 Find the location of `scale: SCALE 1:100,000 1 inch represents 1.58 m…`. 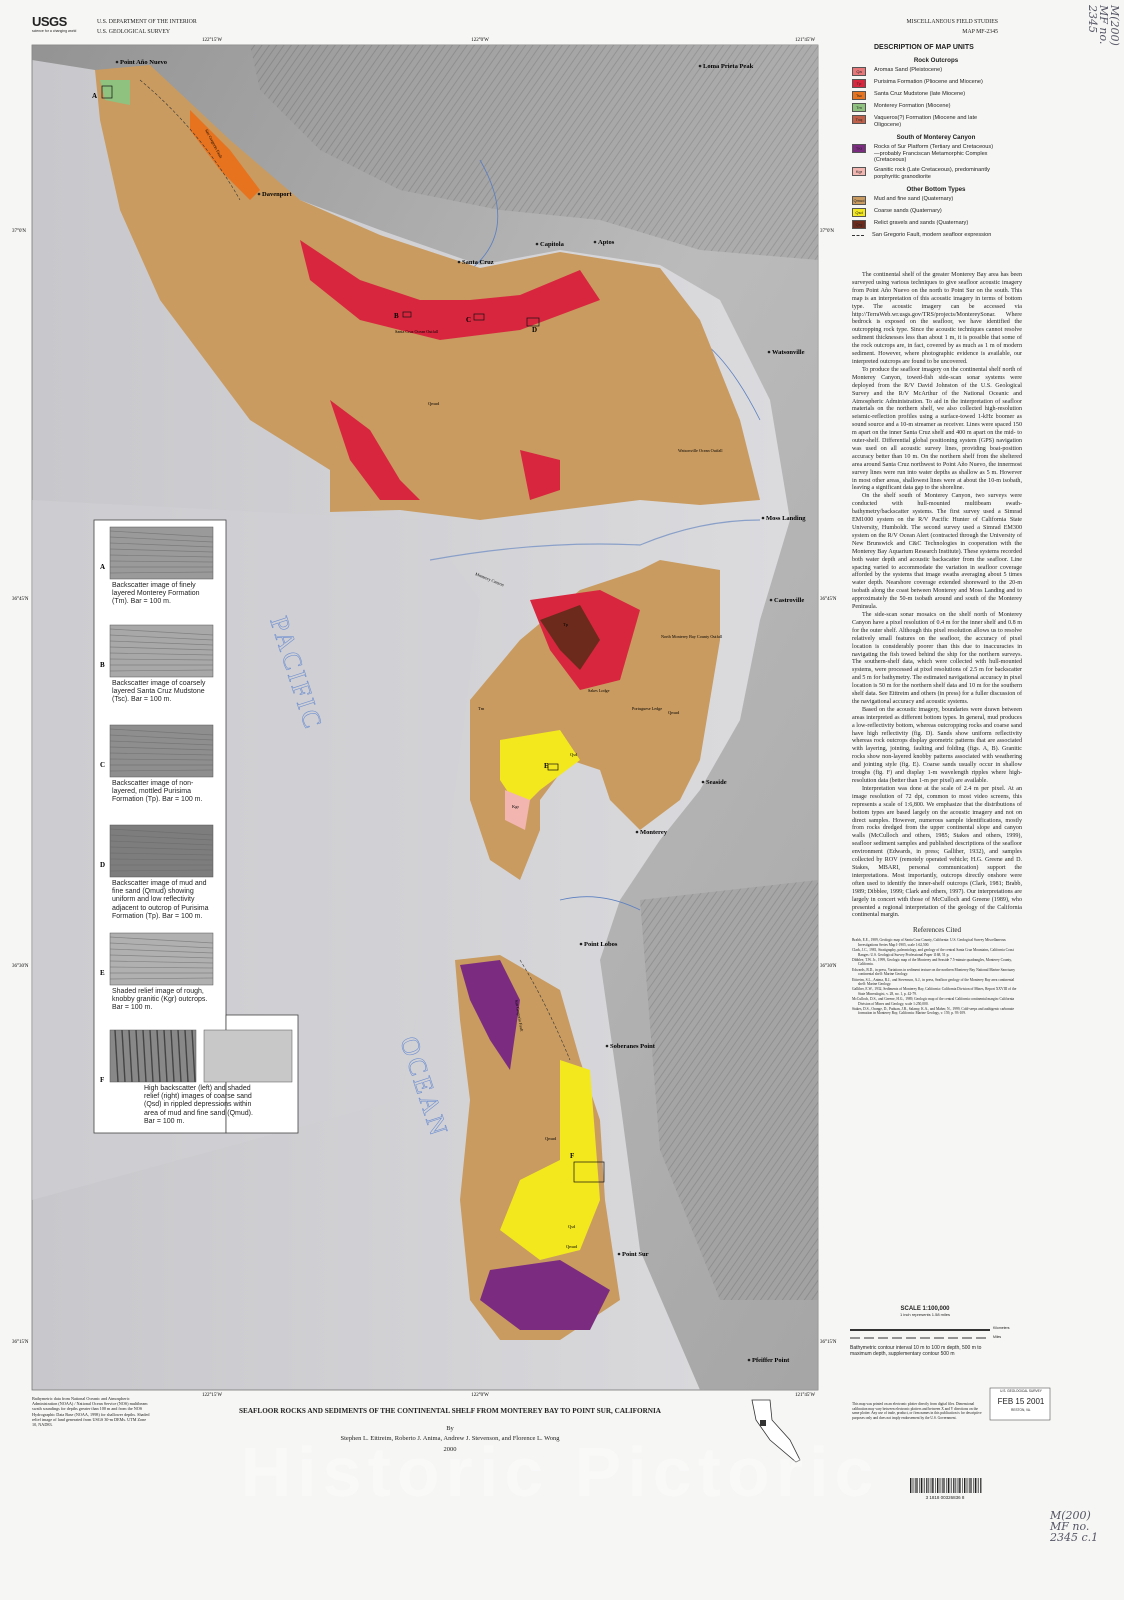

scale: SCALE 1:100,000 1 inch represents 1.58 m… is located at coordinates (925, 1311).